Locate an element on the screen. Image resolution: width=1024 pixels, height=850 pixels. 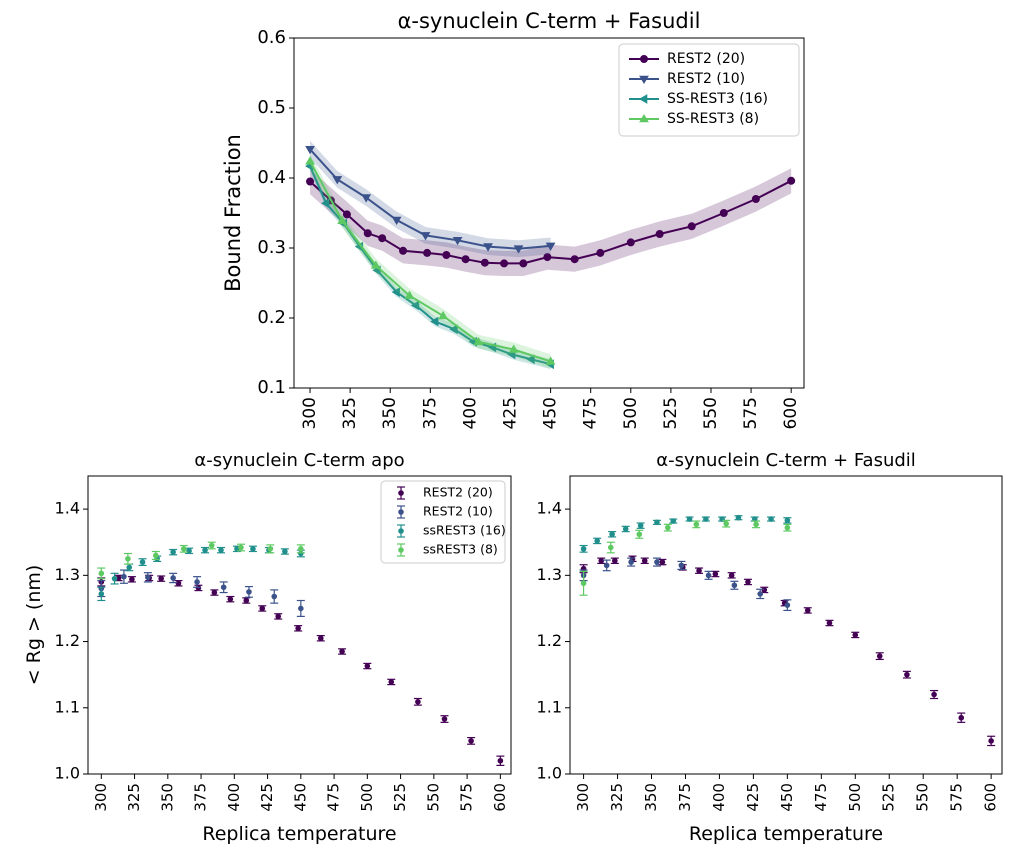
x-tick-label: 550 is located at coordinates (923, 797).